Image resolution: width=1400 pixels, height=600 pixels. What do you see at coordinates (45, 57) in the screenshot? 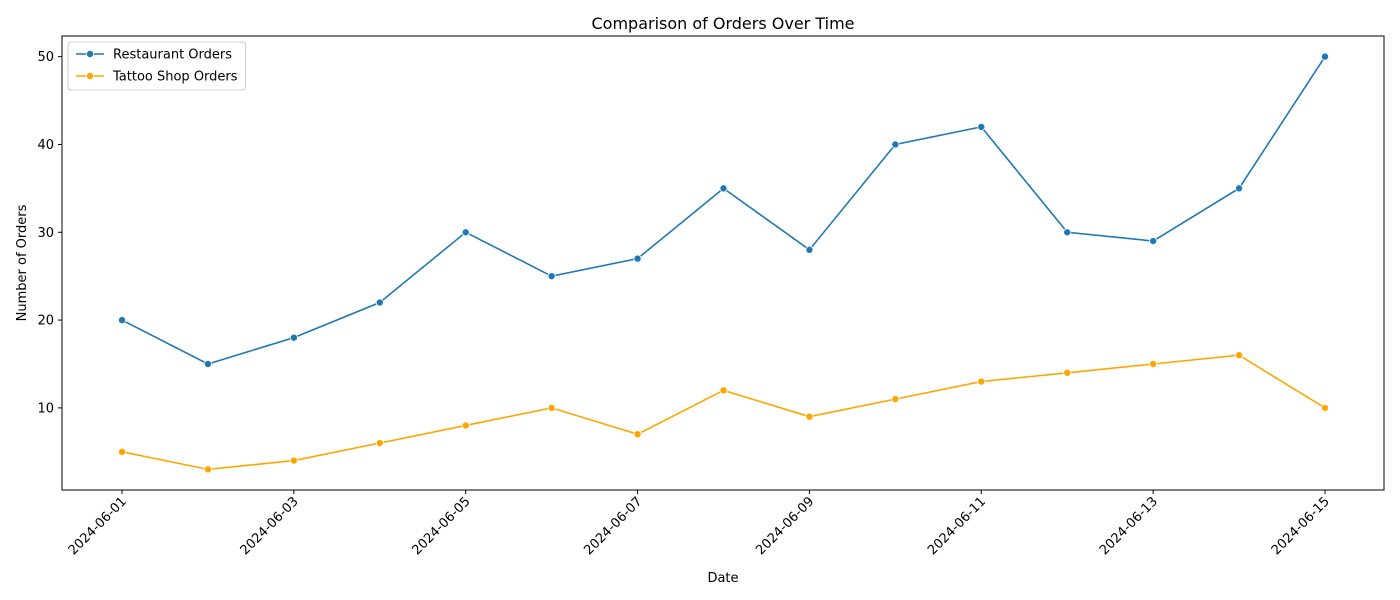
I see `y-tick-label: 50` at bounding box center [45, 57].